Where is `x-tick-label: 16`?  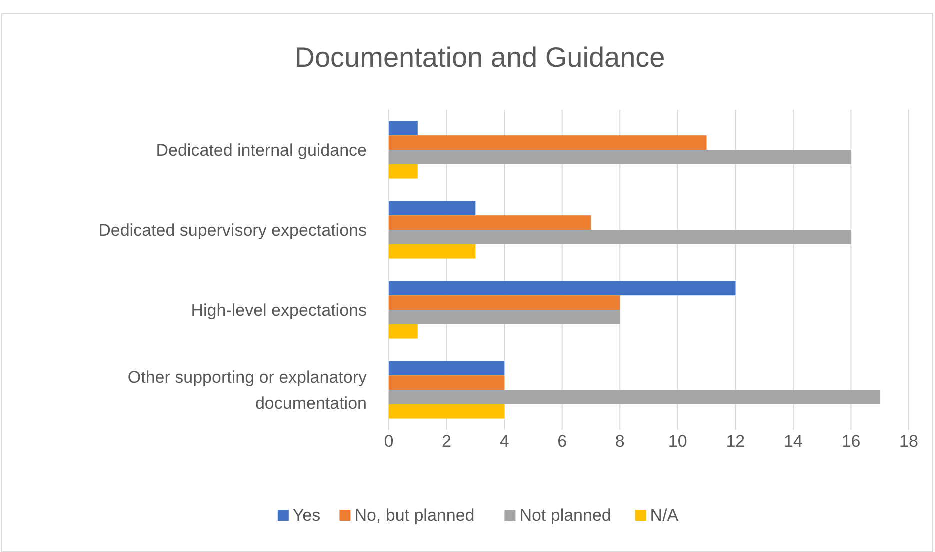
x-tick-label: 16 is located at coordinates (851, 441).